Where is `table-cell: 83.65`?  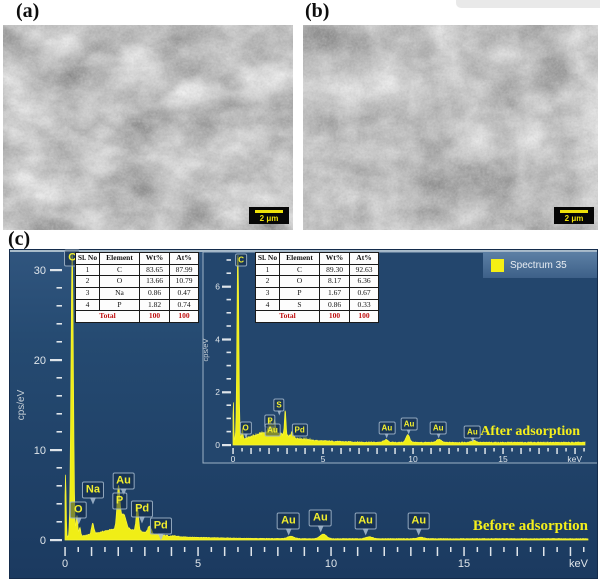 table-cell: 83.65 is located at coordinates (154, 270).